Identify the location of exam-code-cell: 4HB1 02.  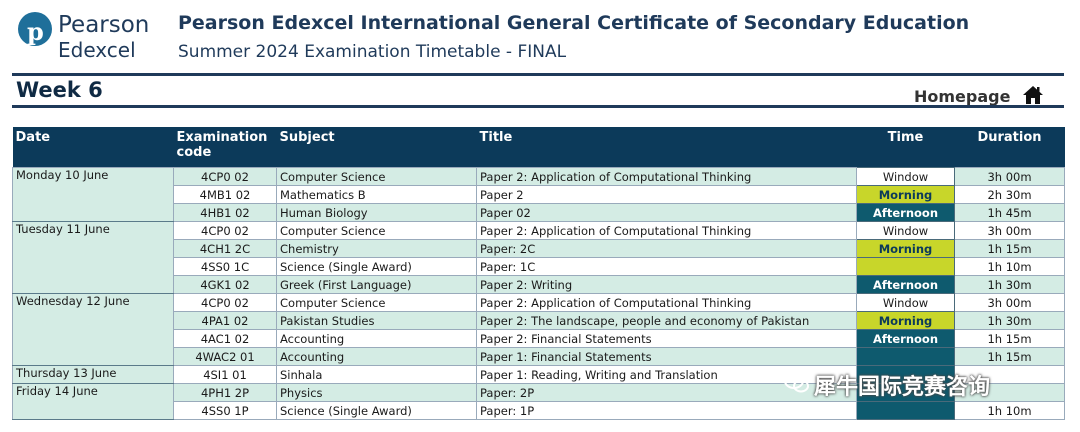
(225, 212).